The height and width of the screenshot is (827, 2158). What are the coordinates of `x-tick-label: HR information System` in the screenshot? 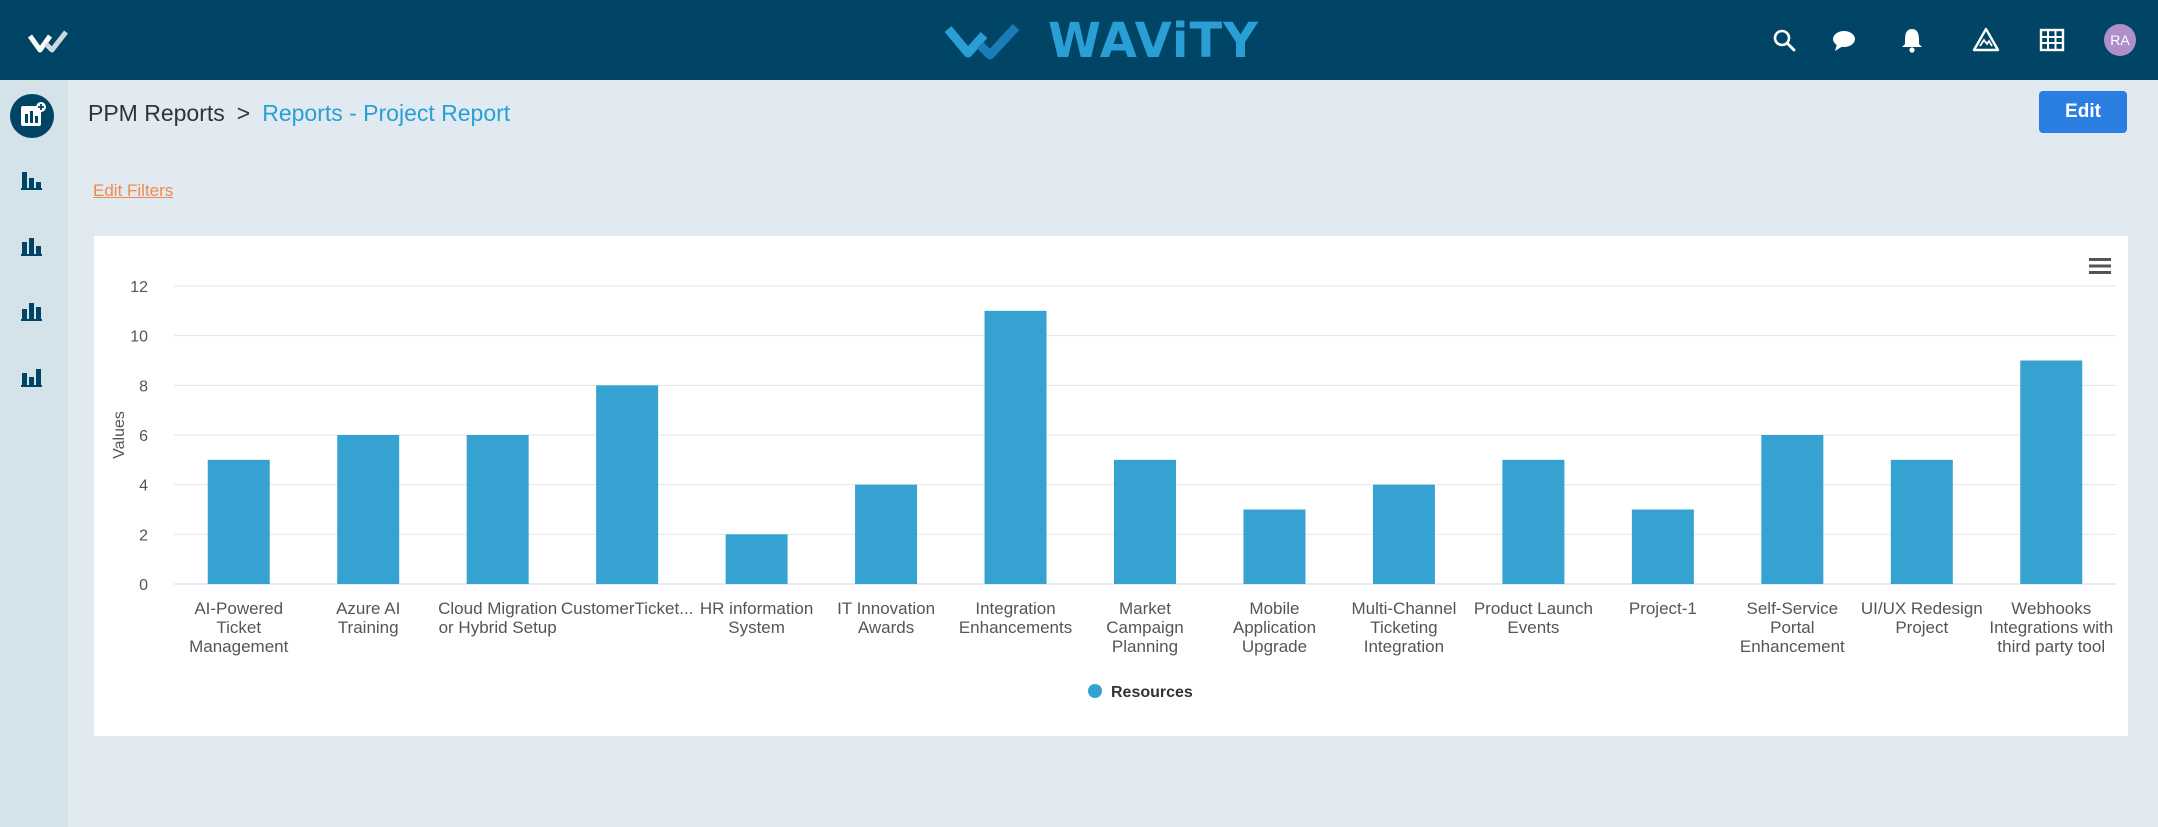 It's located at (756, 618).